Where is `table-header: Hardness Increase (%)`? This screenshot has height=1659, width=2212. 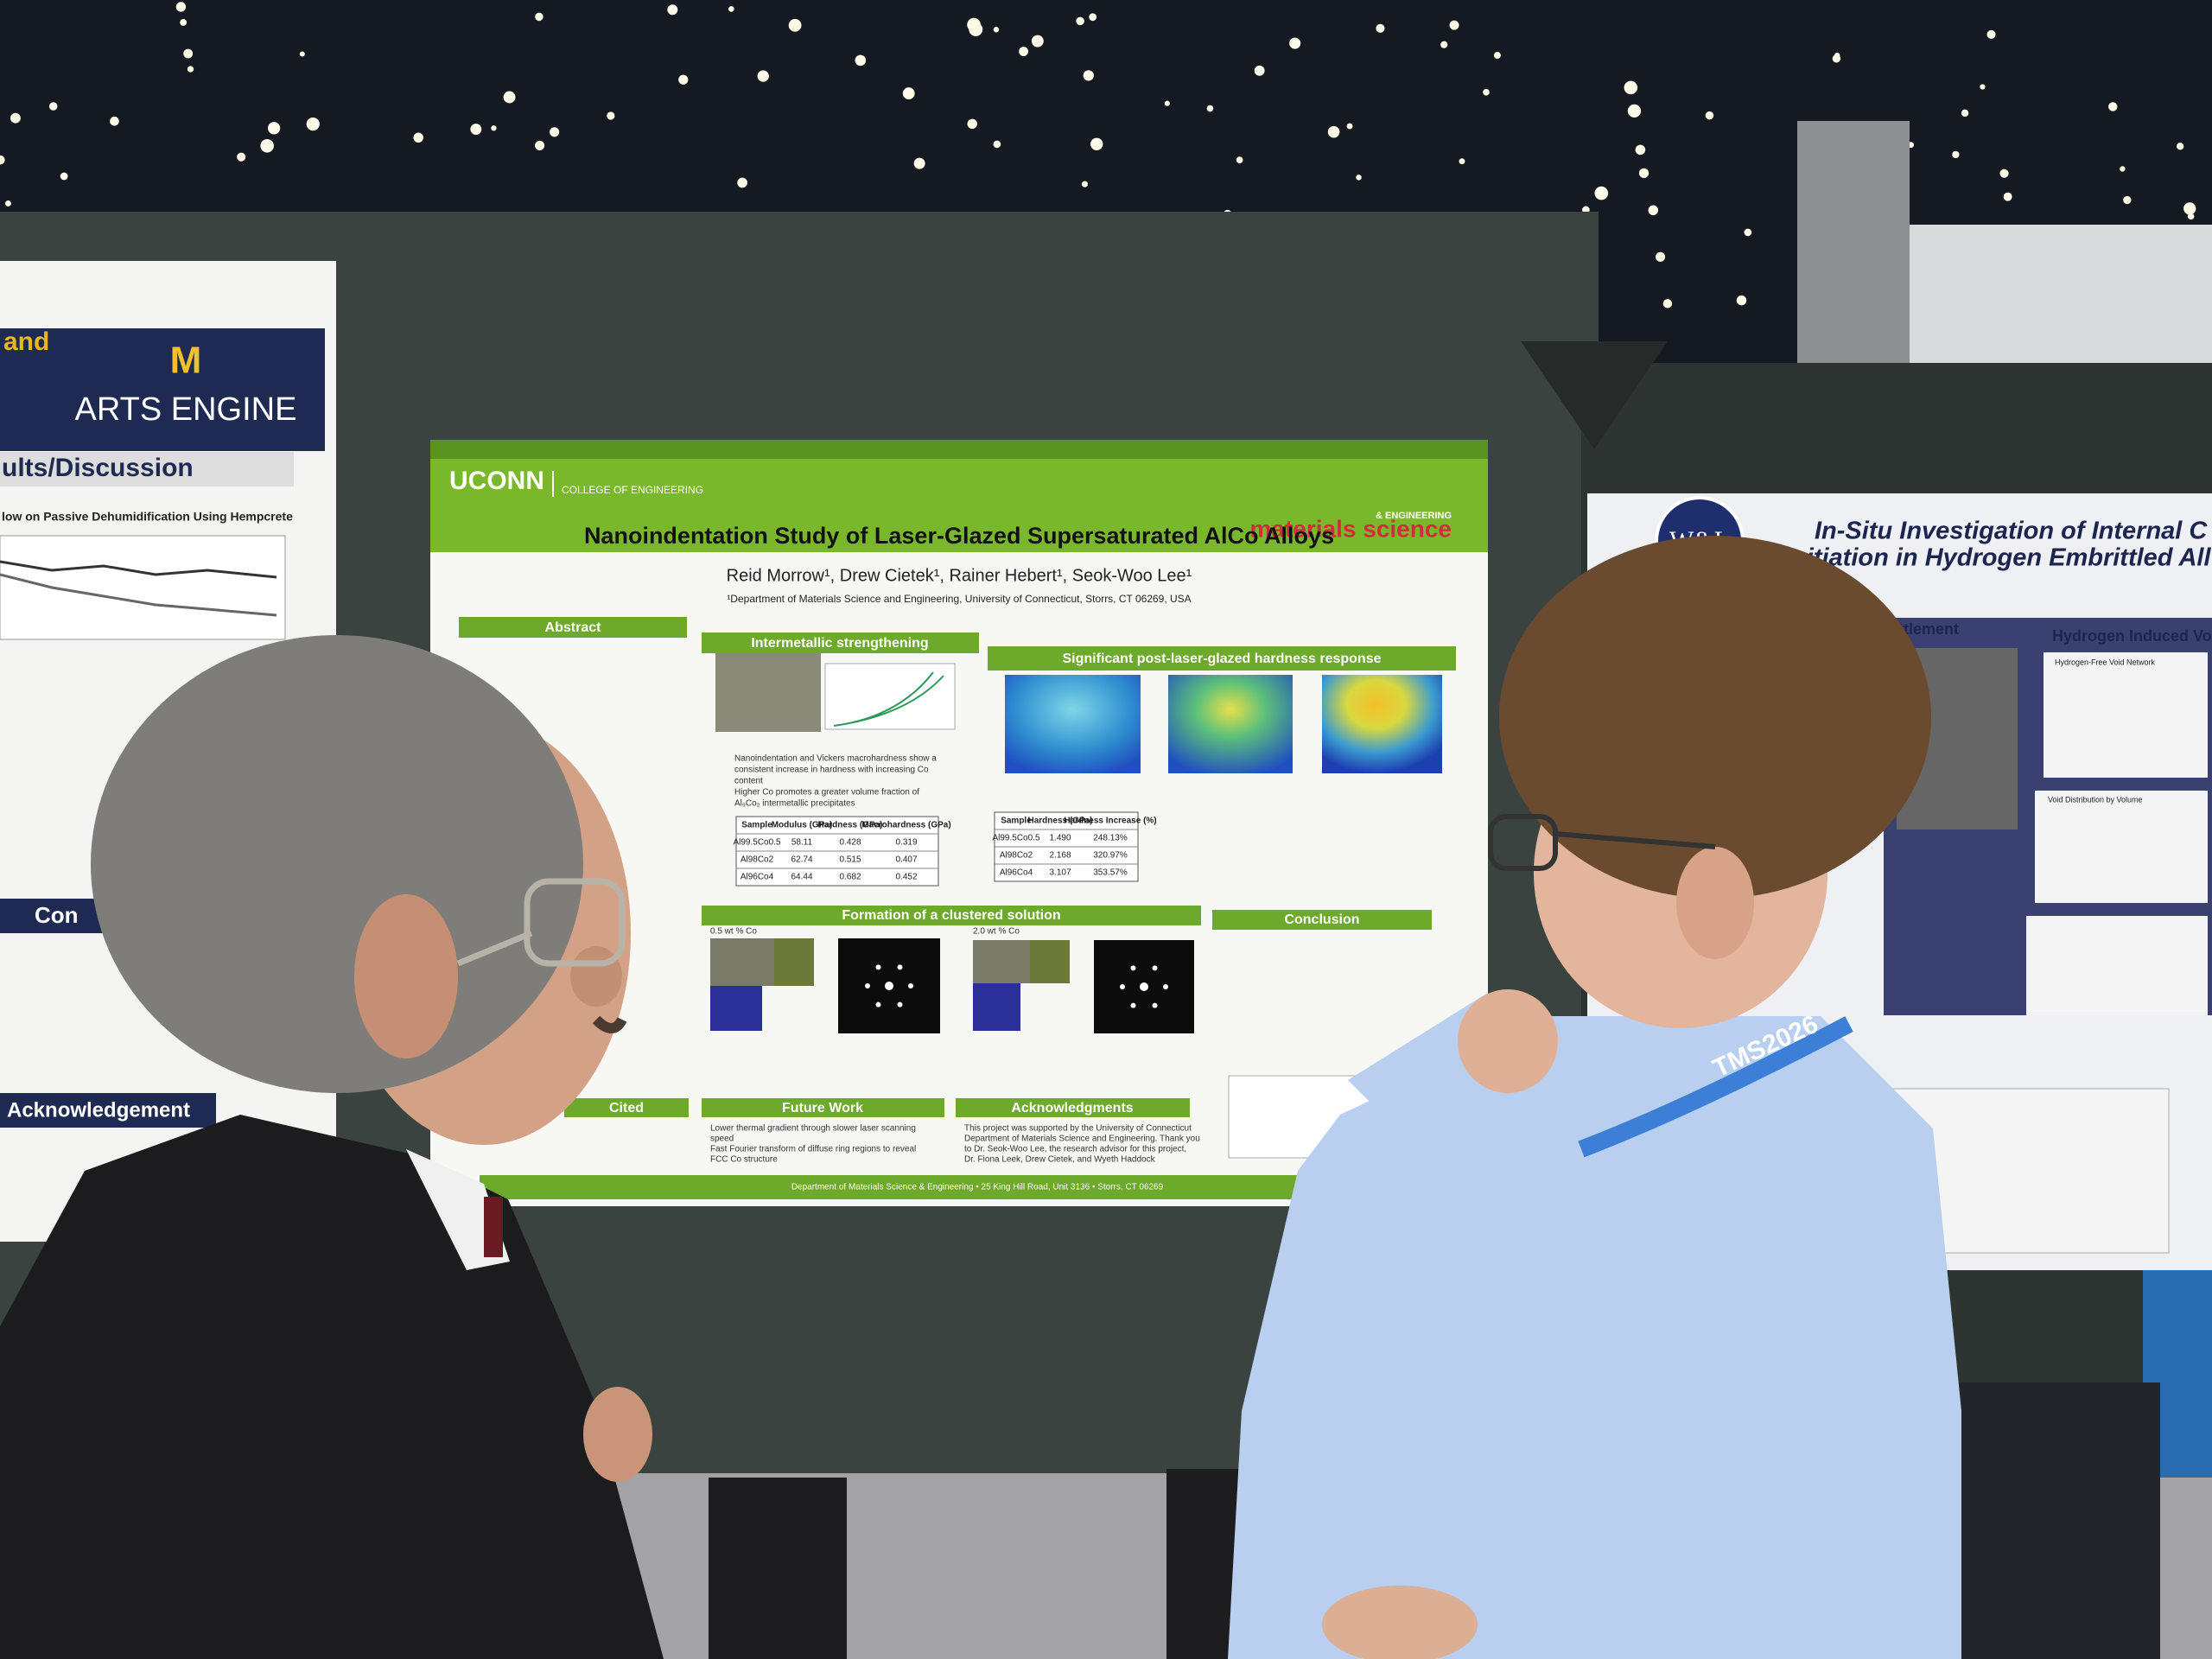 table-header: Hardness Increase (%) is located at coordinates (1110, 821).